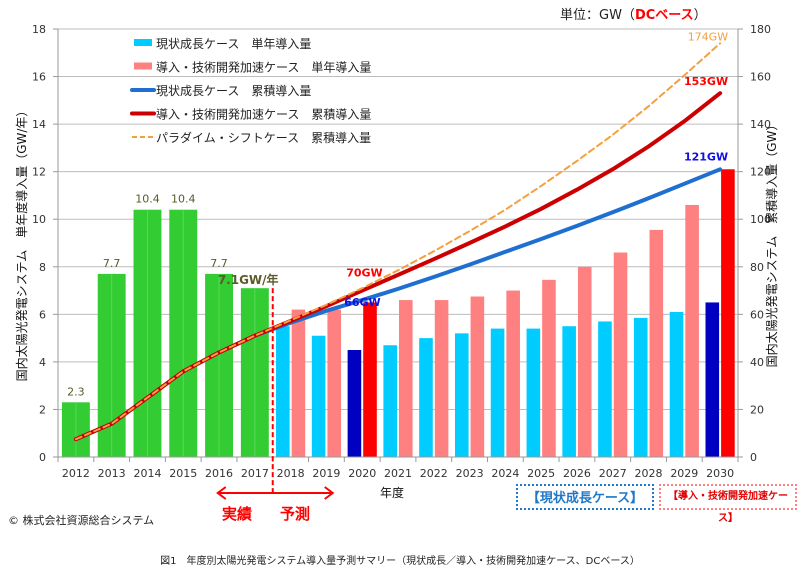 The width and height of the screenshot is (800, 586). What do you see at coordinates (760, 29) in the screenshot?
I see `y2-tick-label: 180` at bounding box center [760, 29].